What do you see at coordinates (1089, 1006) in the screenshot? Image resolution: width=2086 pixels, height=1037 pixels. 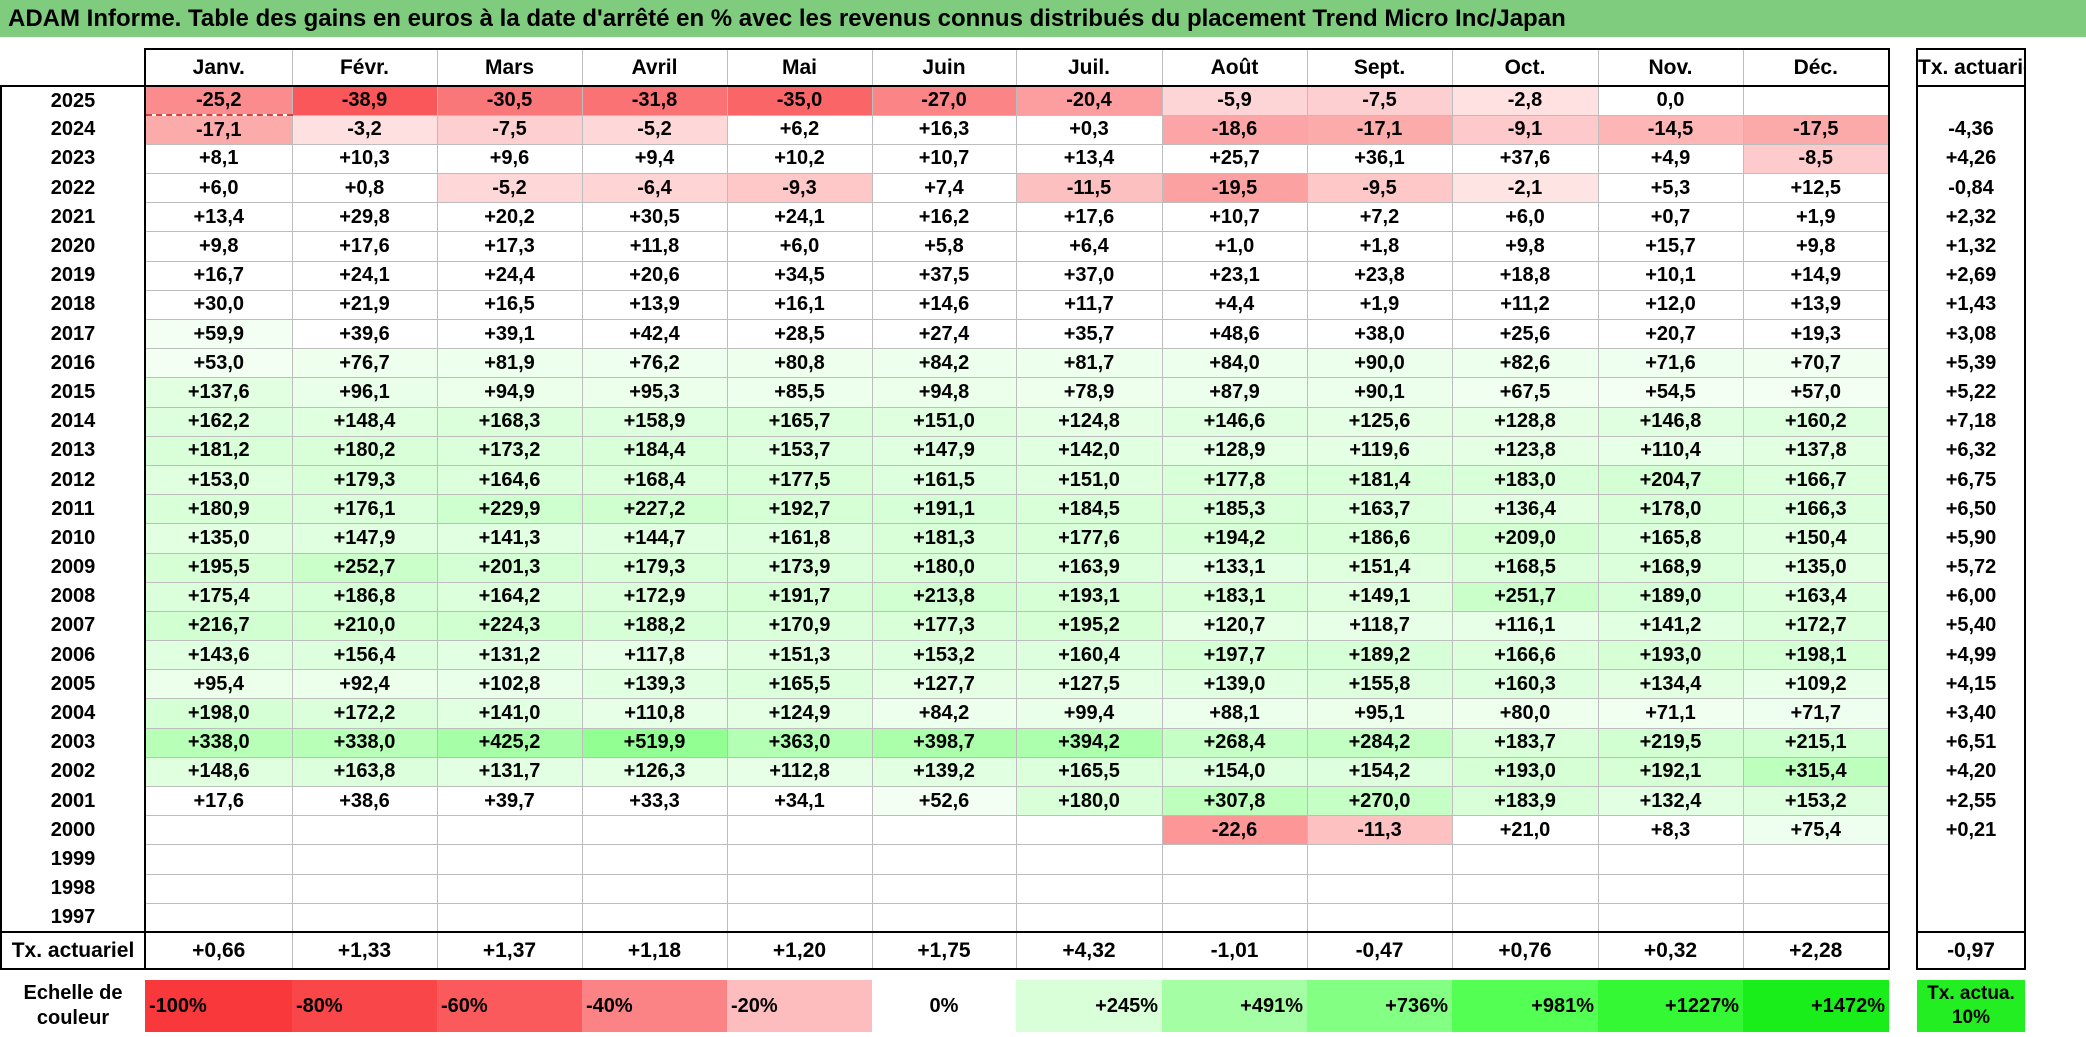 I see `color-scale-step: +245%` at bounding box center [1089, 1006].